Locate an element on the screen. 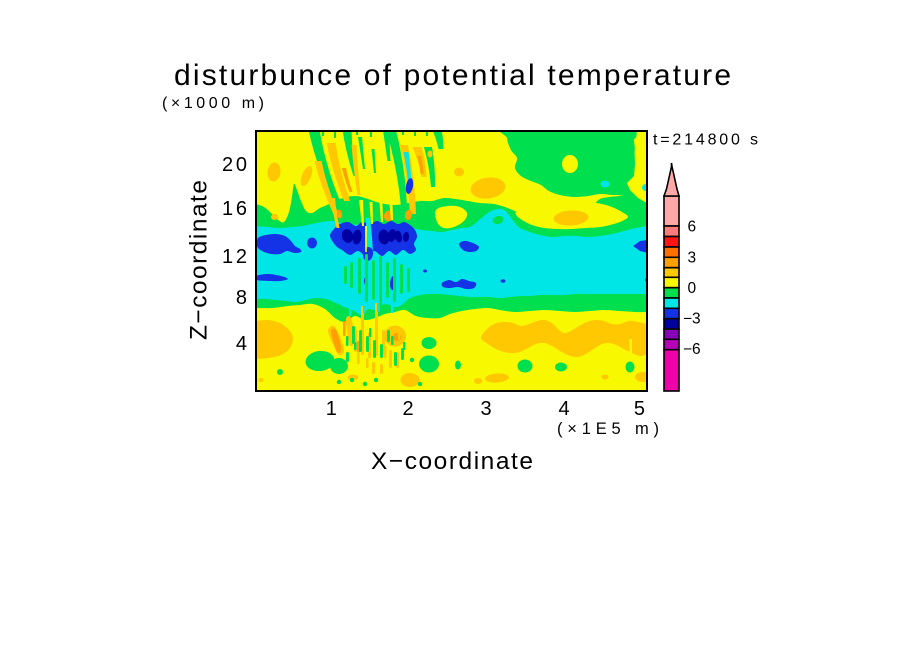  svg-text: X−coordinate is located at coordinates (452, 461).